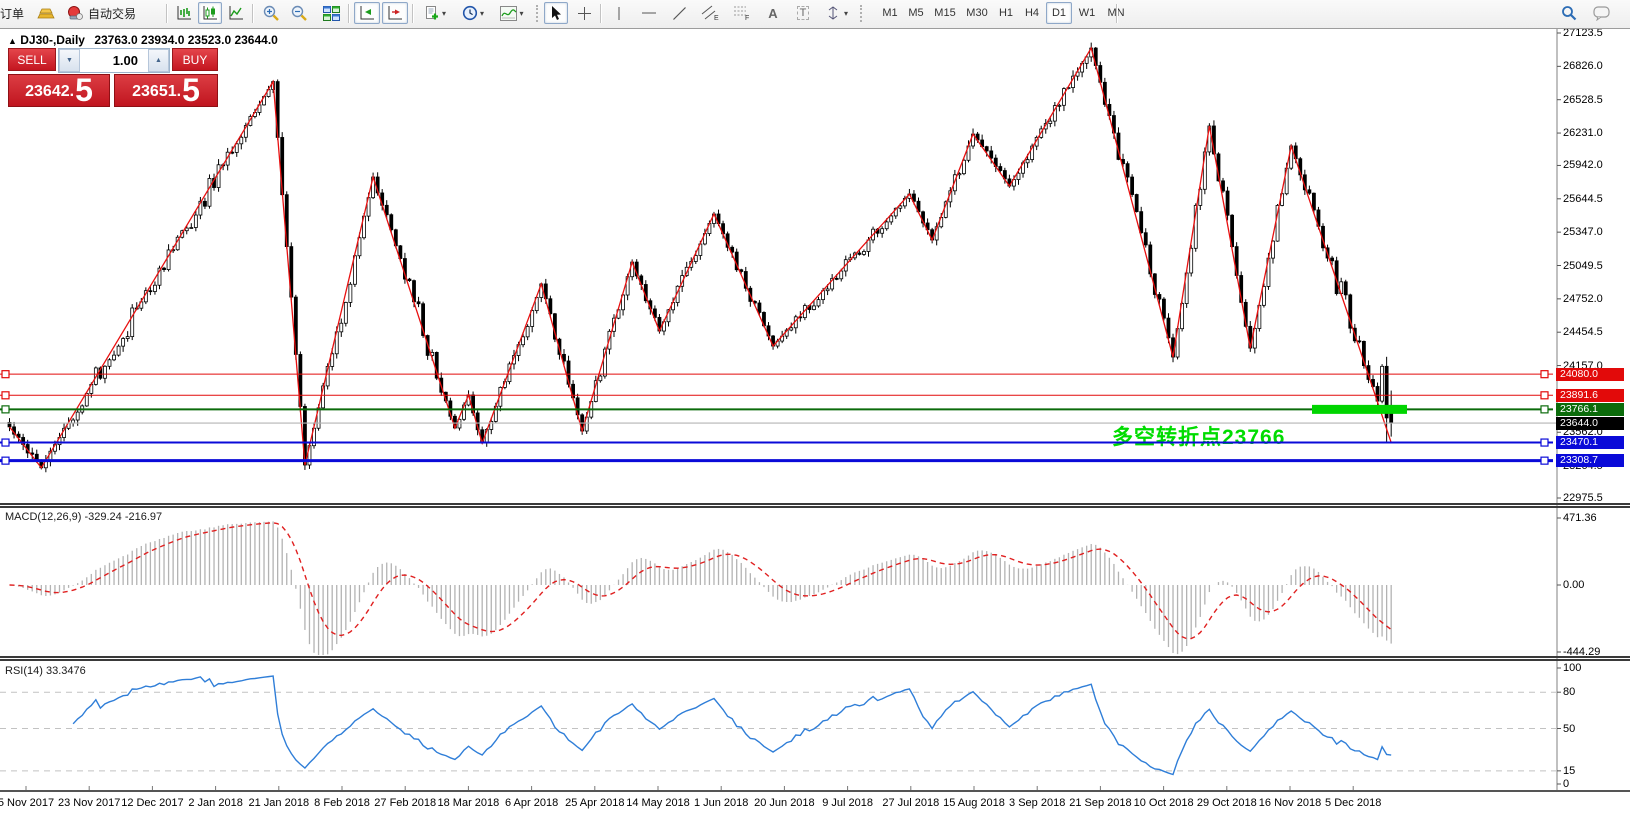 The image size is (1630, 819). What do you see at coordinates (1590, 409) in the screenshot?
I see `price-level-tag: 23766.1` at bounding box center [1590, 409].